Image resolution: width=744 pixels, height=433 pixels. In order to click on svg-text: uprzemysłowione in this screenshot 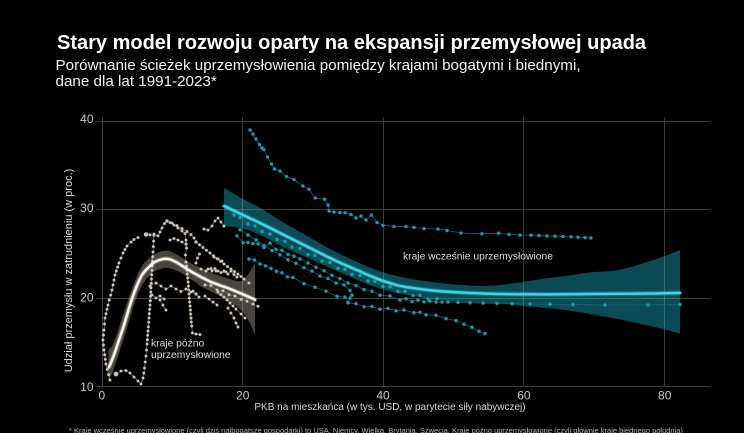, I will do `click(191, 355)`.